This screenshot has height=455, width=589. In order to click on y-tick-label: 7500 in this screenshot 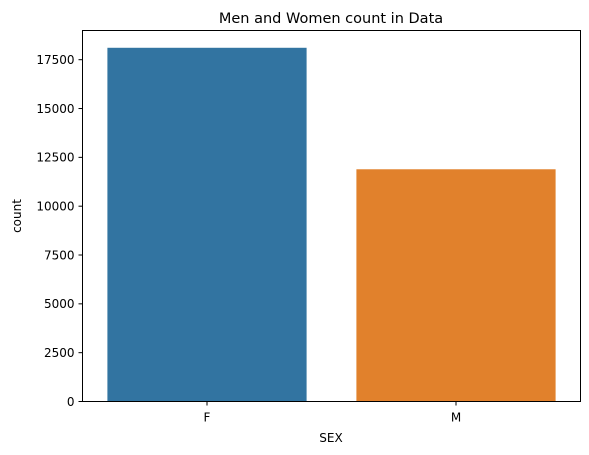, I will do `click(59, 255)`.